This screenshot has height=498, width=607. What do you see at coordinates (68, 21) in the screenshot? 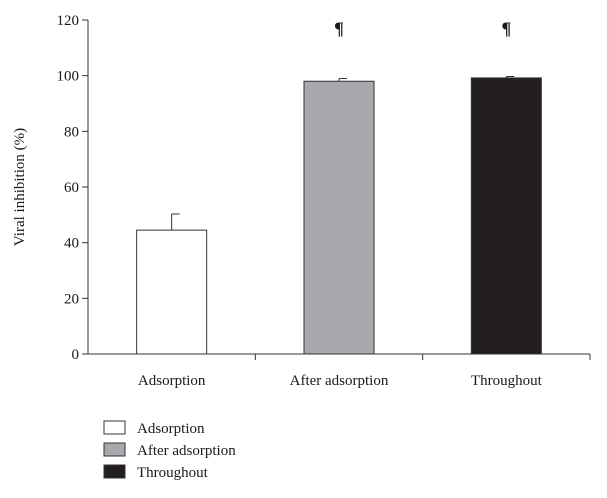
I see `y-tick-label: 120` at bounding box center [68, 21].